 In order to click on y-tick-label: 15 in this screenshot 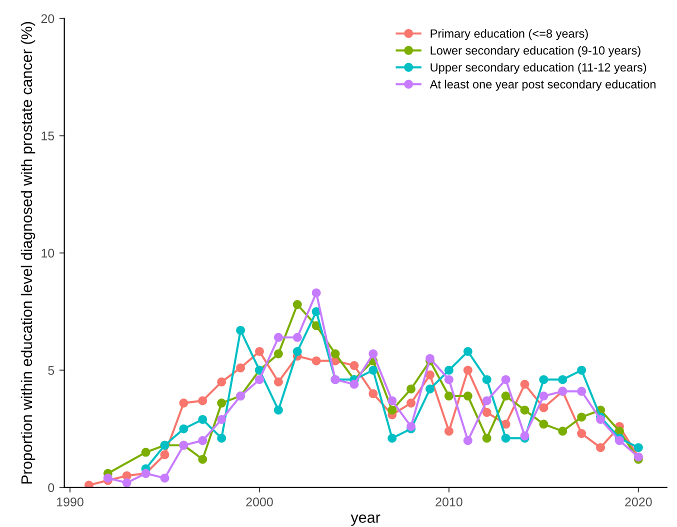, I will do `click(48, 136)`.